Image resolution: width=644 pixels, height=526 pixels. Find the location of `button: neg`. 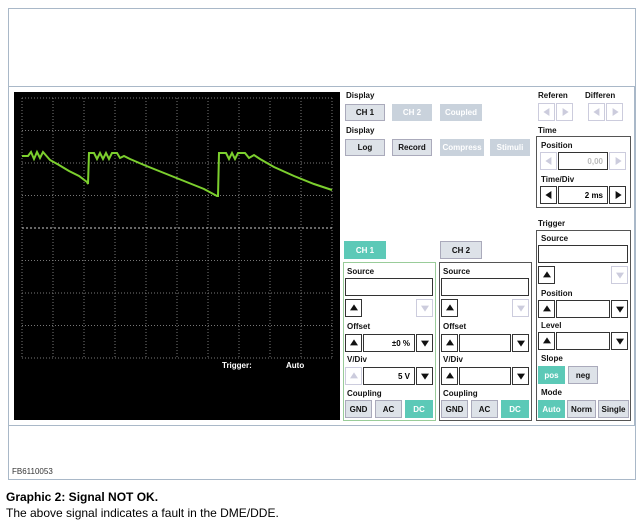

button: neg is located at coordinates (583, 375).